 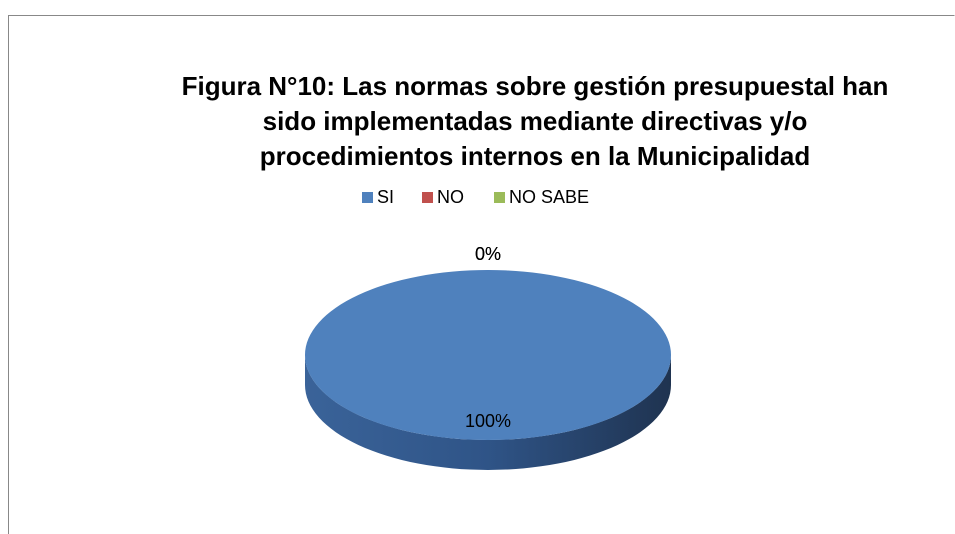 I want to click on data-label: 0%, so click(x=488, y=254).